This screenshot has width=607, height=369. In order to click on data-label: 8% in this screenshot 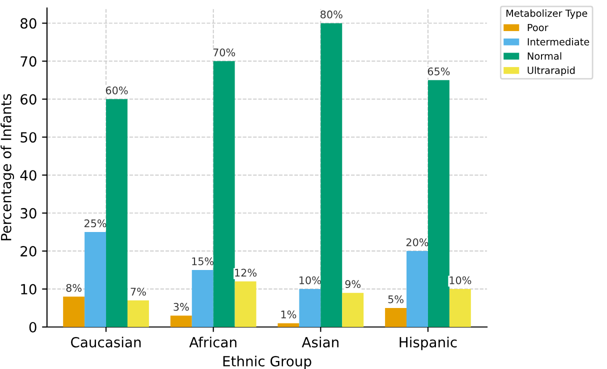, I will do `click(74, 288)`.